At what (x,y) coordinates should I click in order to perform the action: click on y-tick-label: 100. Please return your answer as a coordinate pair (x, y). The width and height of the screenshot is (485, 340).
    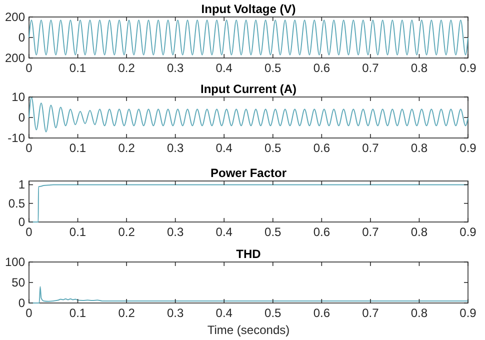
    Looking at the image, I should click on (15, 262).